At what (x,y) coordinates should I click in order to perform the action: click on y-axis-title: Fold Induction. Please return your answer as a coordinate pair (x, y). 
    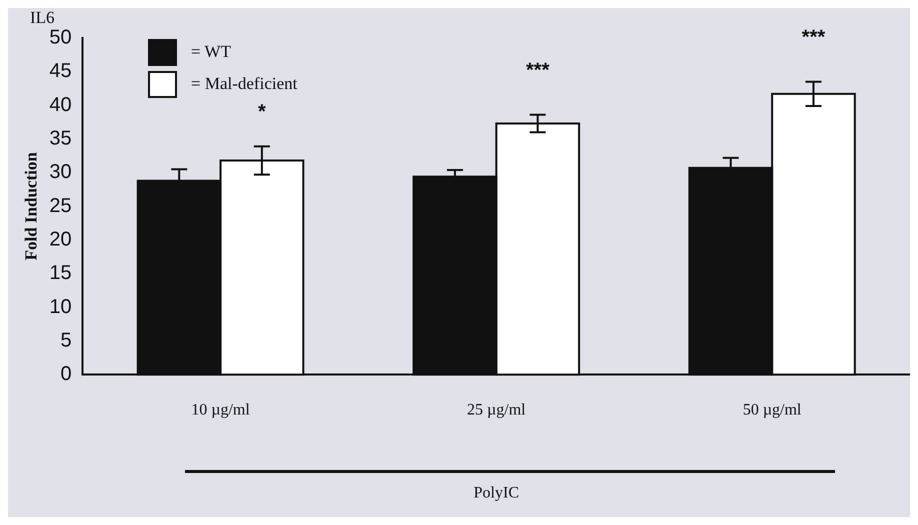
    Looking at the image, I should click on (31, 206).